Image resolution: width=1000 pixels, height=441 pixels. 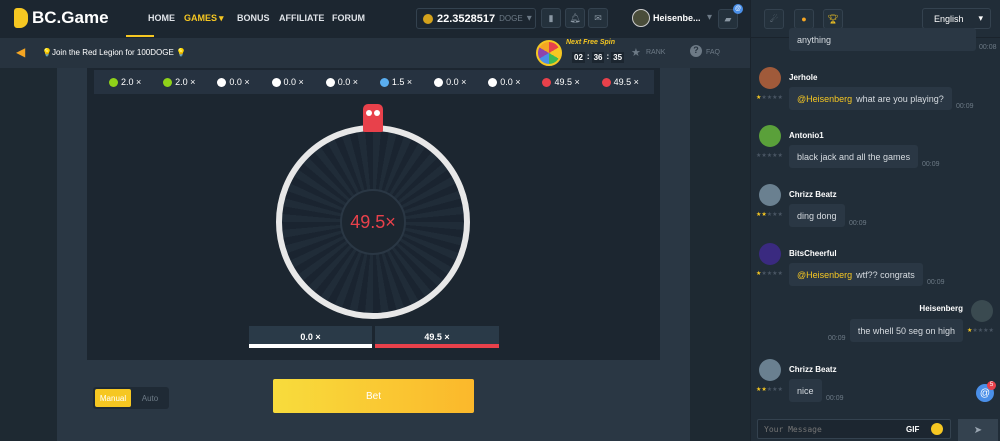 What do you see at coordinates (641, 18) in the screenshot?
I see `avatar` at bounding box center [641, 18].